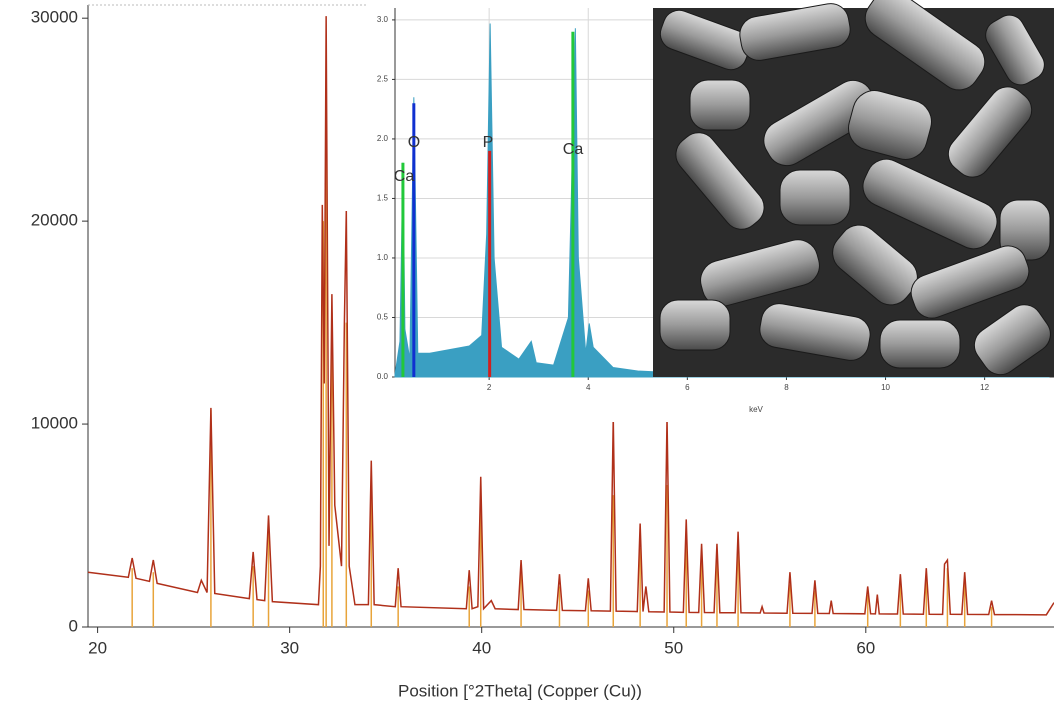 This screenshot has width=1054, height=711. What do you see at coordinates (54, 423) in the screenshot?
I see `y-tick-label: 10000` at bounding box center [54, 423].